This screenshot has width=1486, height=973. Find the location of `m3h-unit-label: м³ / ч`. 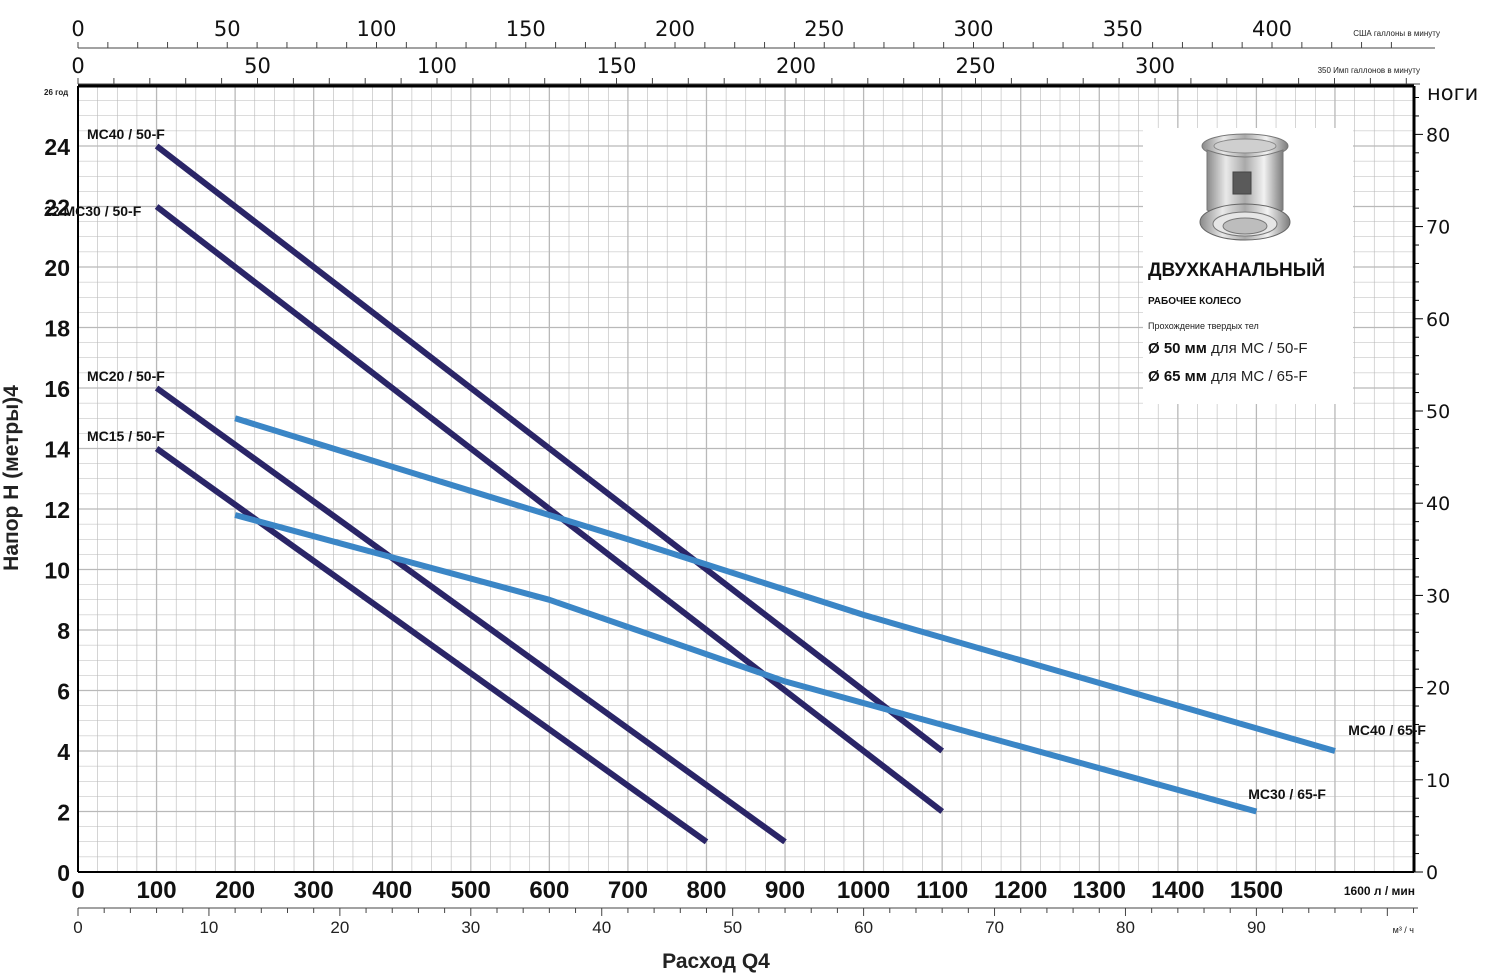

m3h-unit-label: м³ / ч is located at coordinates (1404, 930).